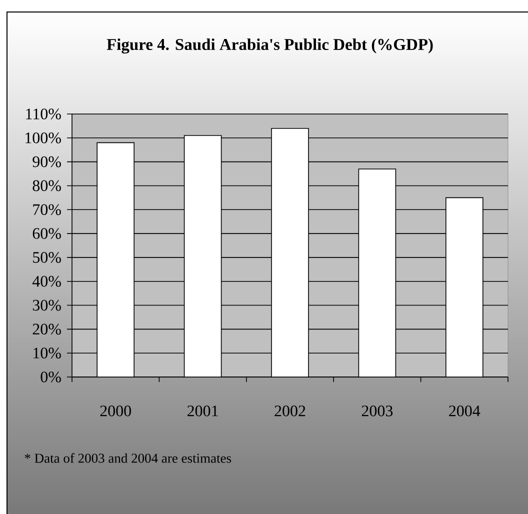 The height and width of the screenshot is (514, 528). I want to click on x-tick-label: 2004, so click(464, 411).